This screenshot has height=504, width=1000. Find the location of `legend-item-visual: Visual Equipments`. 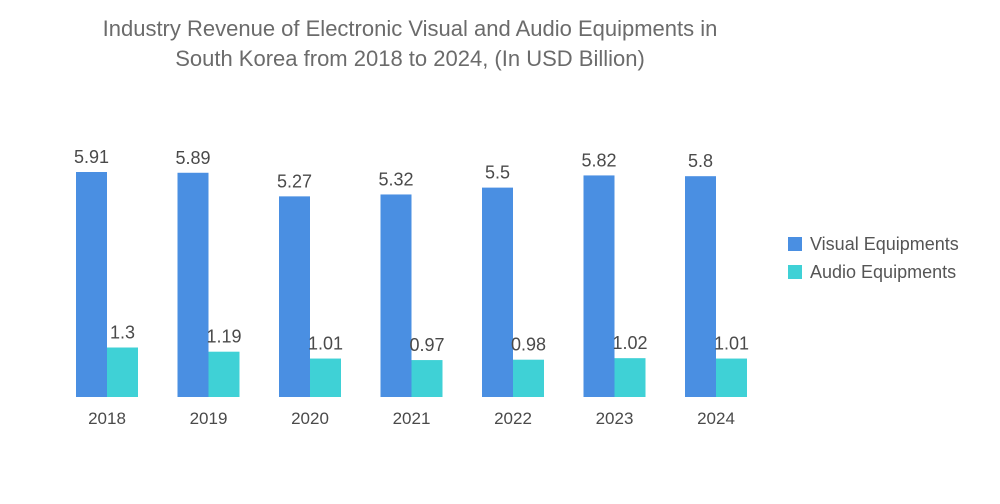

legend-item-visual: Visual Equipments is located at coordinates (873, 244).